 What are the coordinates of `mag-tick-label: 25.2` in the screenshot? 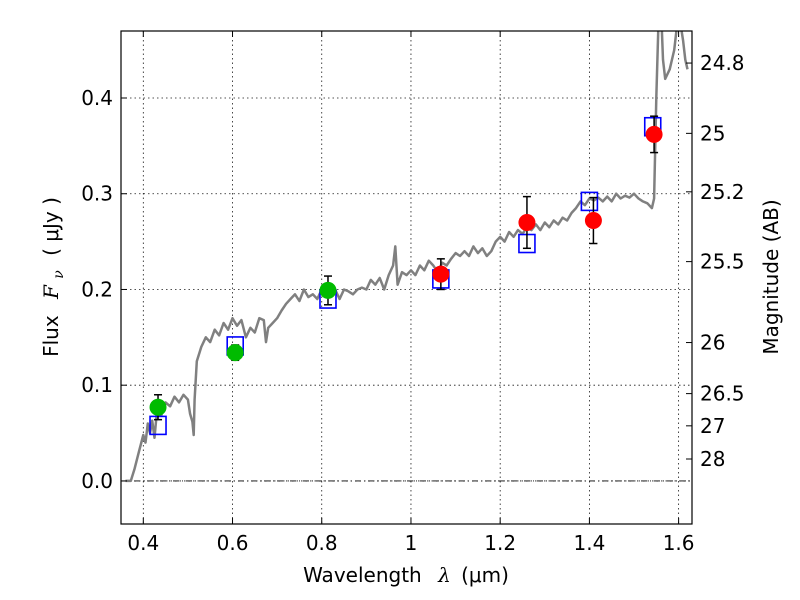 It's located at (722, 192).